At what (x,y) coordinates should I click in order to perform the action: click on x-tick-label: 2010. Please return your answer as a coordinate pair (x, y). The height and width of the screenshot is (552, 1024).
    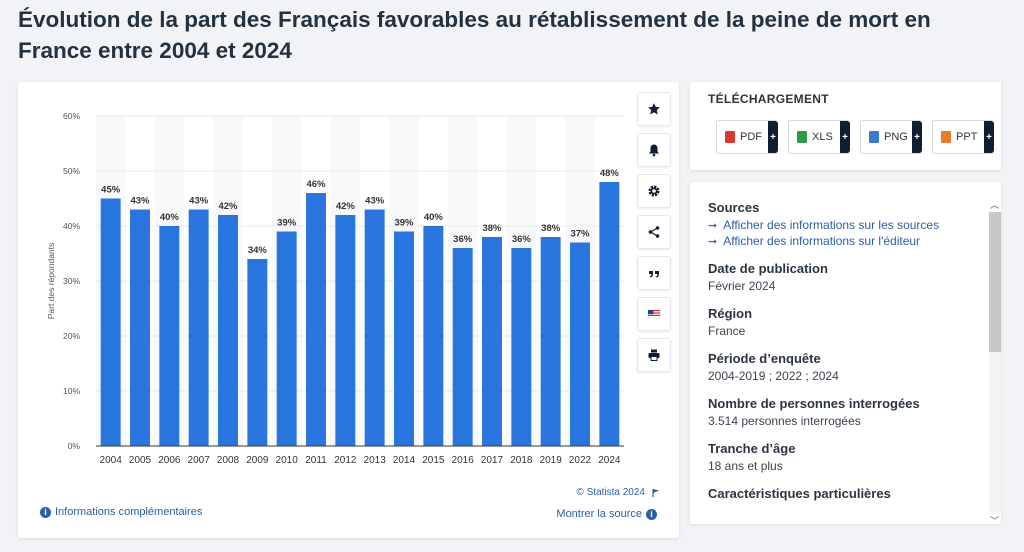
    Looking at the image, I should click on (287, 460).